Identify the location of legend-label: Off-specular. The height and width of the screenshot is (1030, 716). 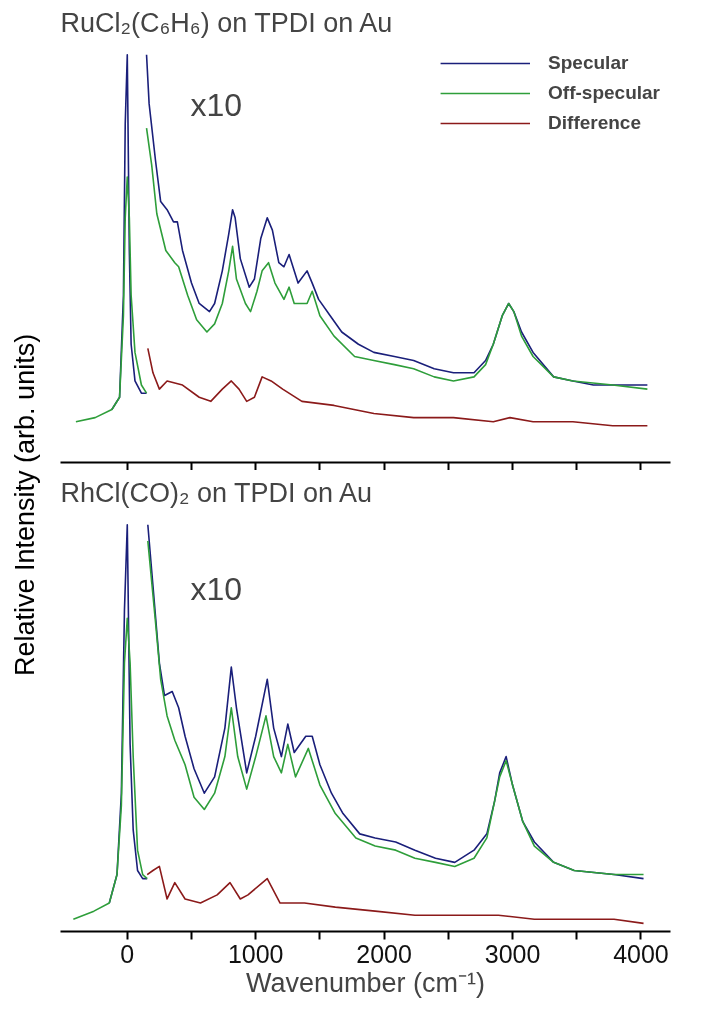
(604, 93).